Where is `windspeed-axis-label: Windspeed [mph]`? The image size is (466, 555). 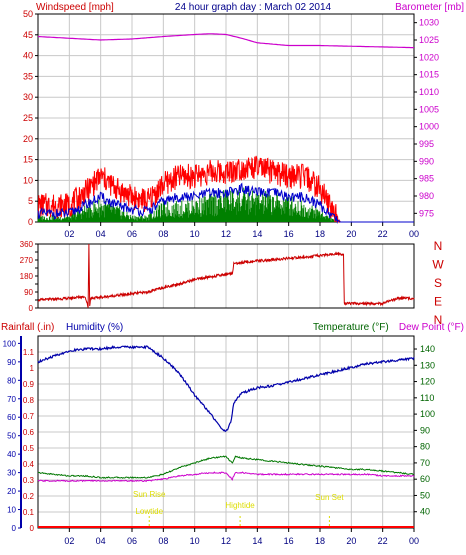
windspeed-axis-label: Windspeed [mph] is located at coordinates (75, 7).